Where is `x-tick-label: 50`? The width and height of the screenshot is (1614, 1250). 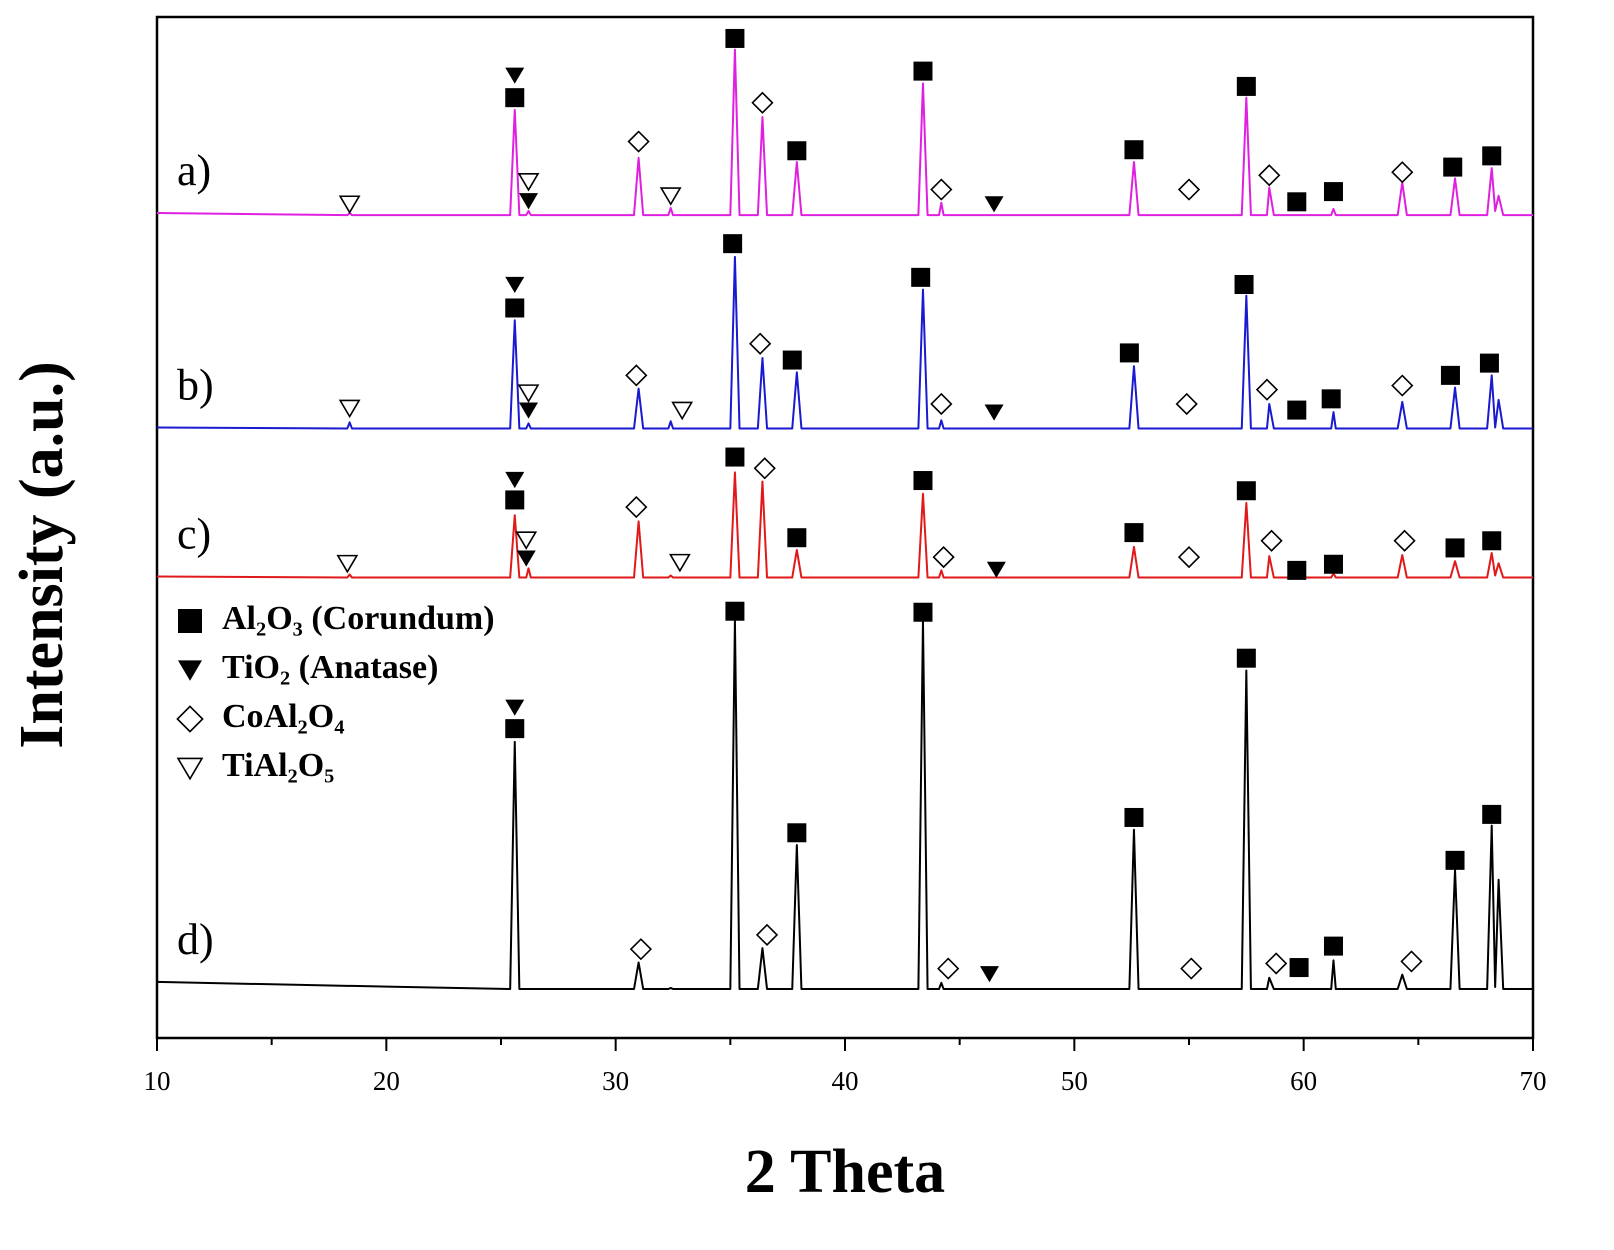
x-tick-label: 50 is located at coordinates (1074, 1081).